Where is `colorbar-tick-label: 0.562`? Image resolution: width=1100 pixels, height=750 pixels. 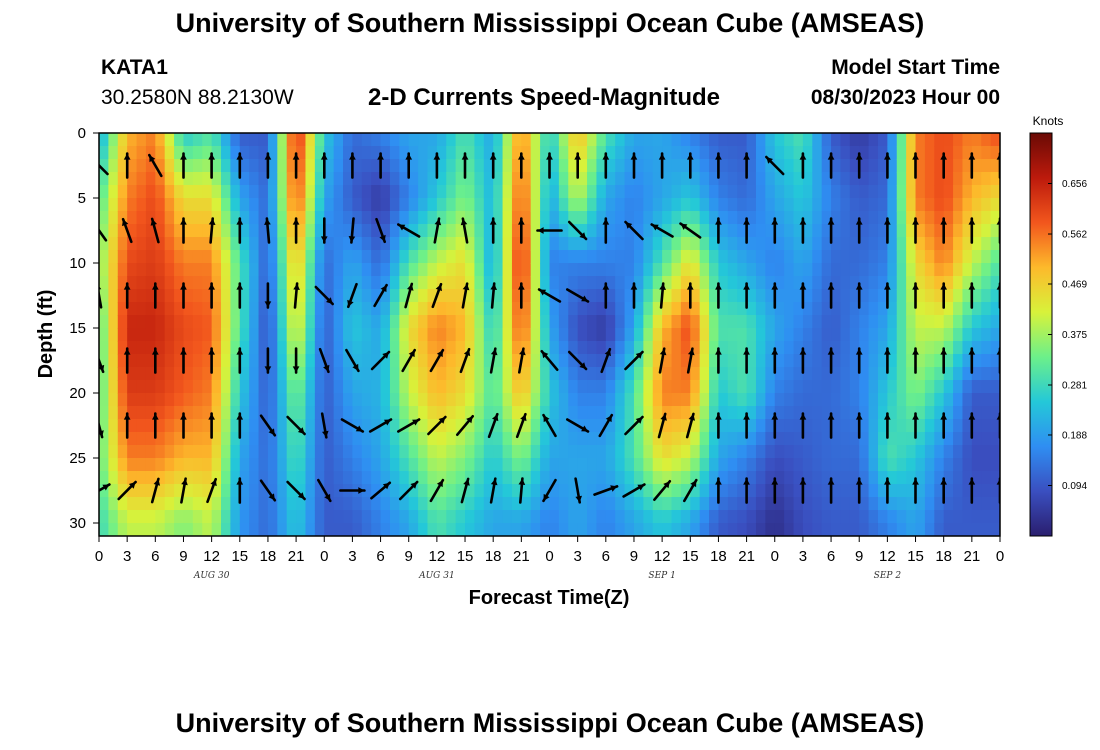 colorbar-tick-label: 0.562 is located at coordinates (1074, 235).